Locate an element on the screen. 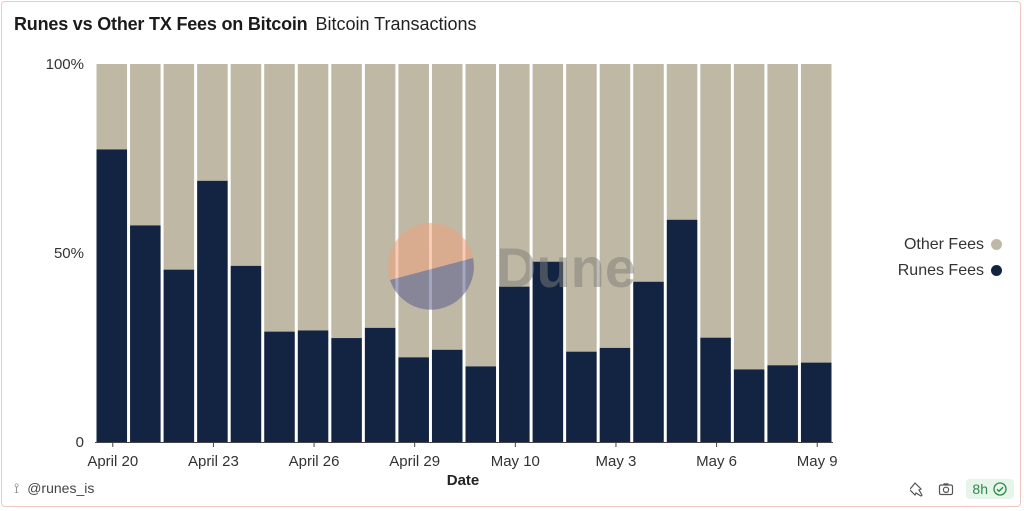 This screenshot has width=1024, height=511. x-tick-label: May 9 is located at coordinates (817, 461).